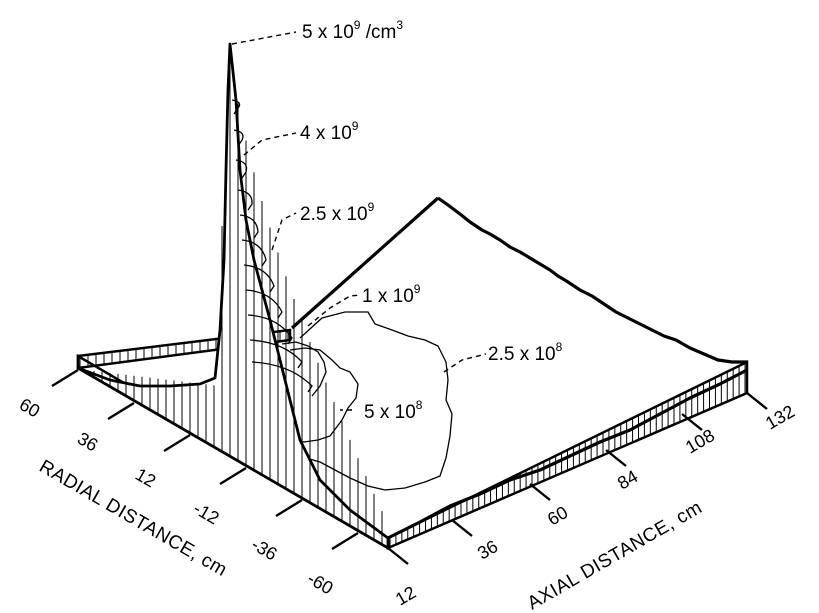 Image resolution: width=819 pixels, height=613 pixels. What do you see at coordinates (329, 131) in the screenshot?
I see `label-4e9: 4 x 10⁹` at bounding box center [329, 131].